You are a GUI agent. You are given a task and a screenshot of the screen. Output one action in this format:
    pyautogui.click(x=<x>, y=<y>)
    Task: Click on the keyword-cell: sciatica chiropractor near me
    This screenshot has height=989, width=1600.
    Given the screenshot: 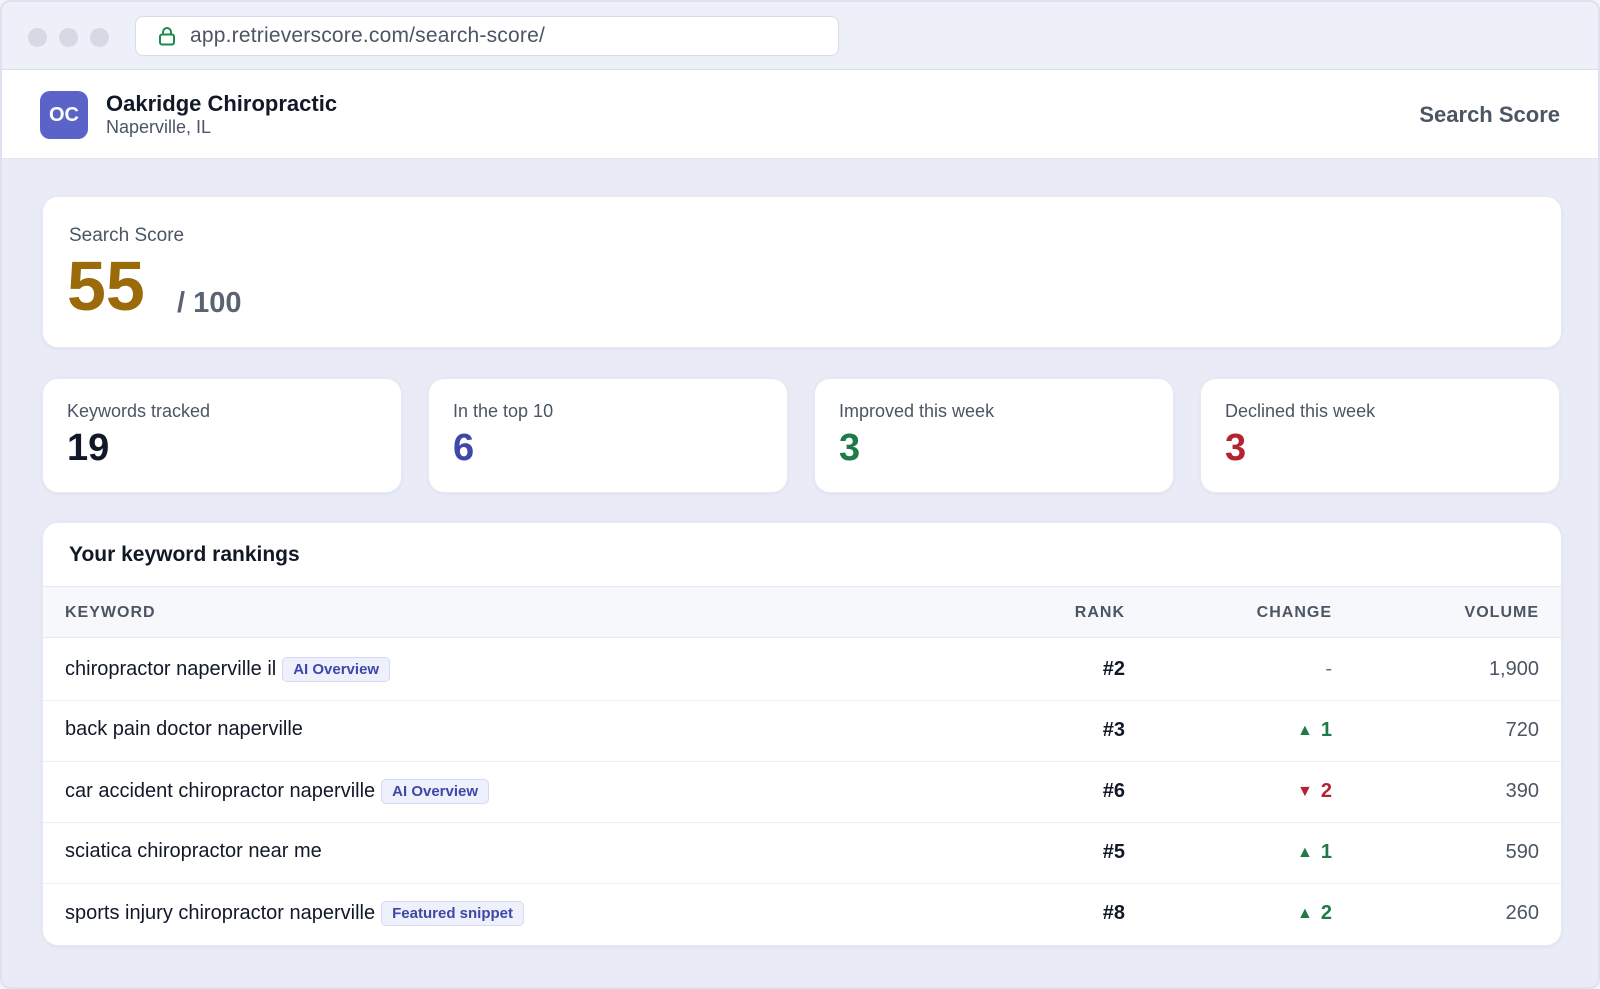 What is the action you would take?
    pyautogui.click(x=193, y=851)
    